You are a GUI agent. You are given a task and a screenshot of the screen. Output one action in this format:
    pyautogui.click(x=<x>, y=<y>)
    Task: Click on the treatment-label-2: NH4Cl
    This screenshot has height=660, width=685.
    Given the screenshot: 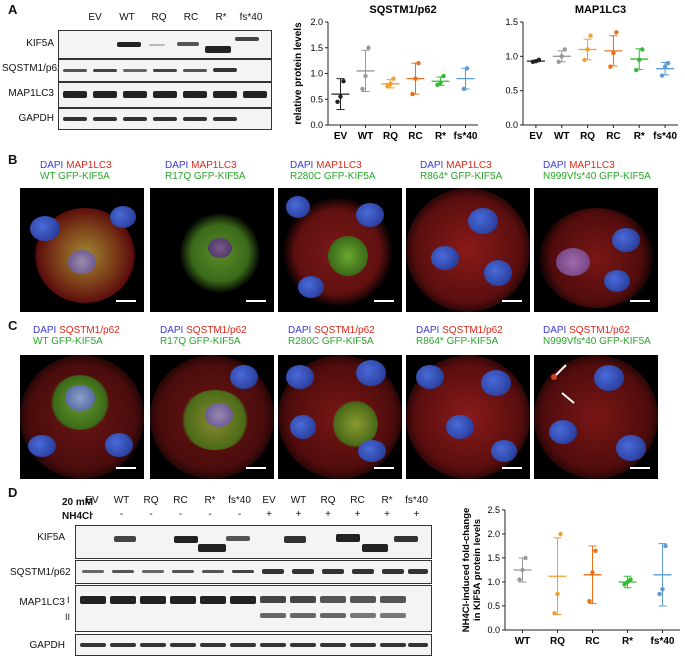 What is the action you would take?
    pyautogui.click(x=77, y=516)
    